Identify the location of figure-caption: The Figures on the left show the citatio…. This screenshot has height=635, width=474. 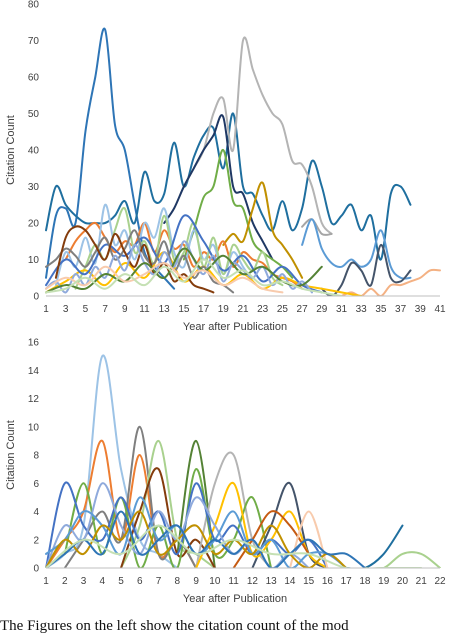
(174, 626).